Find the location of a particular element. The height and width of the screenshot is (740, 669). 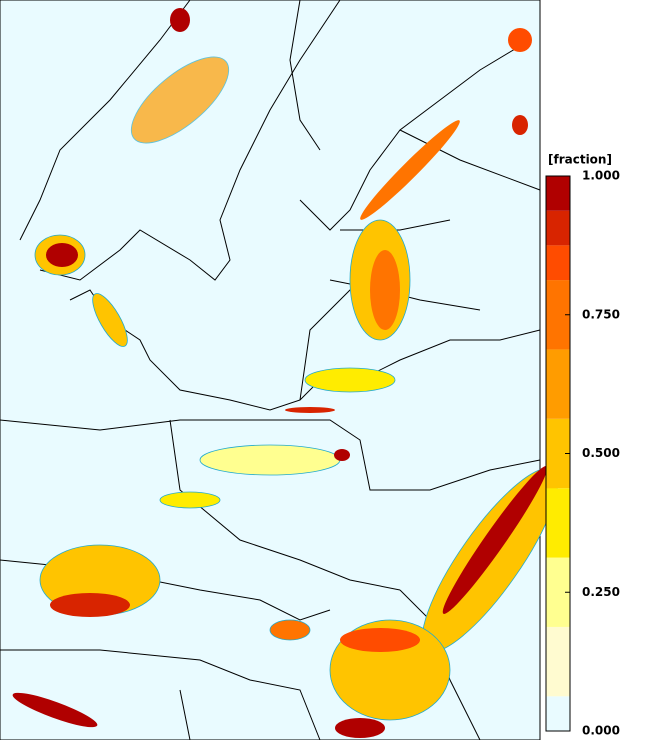

colorbar-tick-label: 0.750 is located at coordinates (601, 314).